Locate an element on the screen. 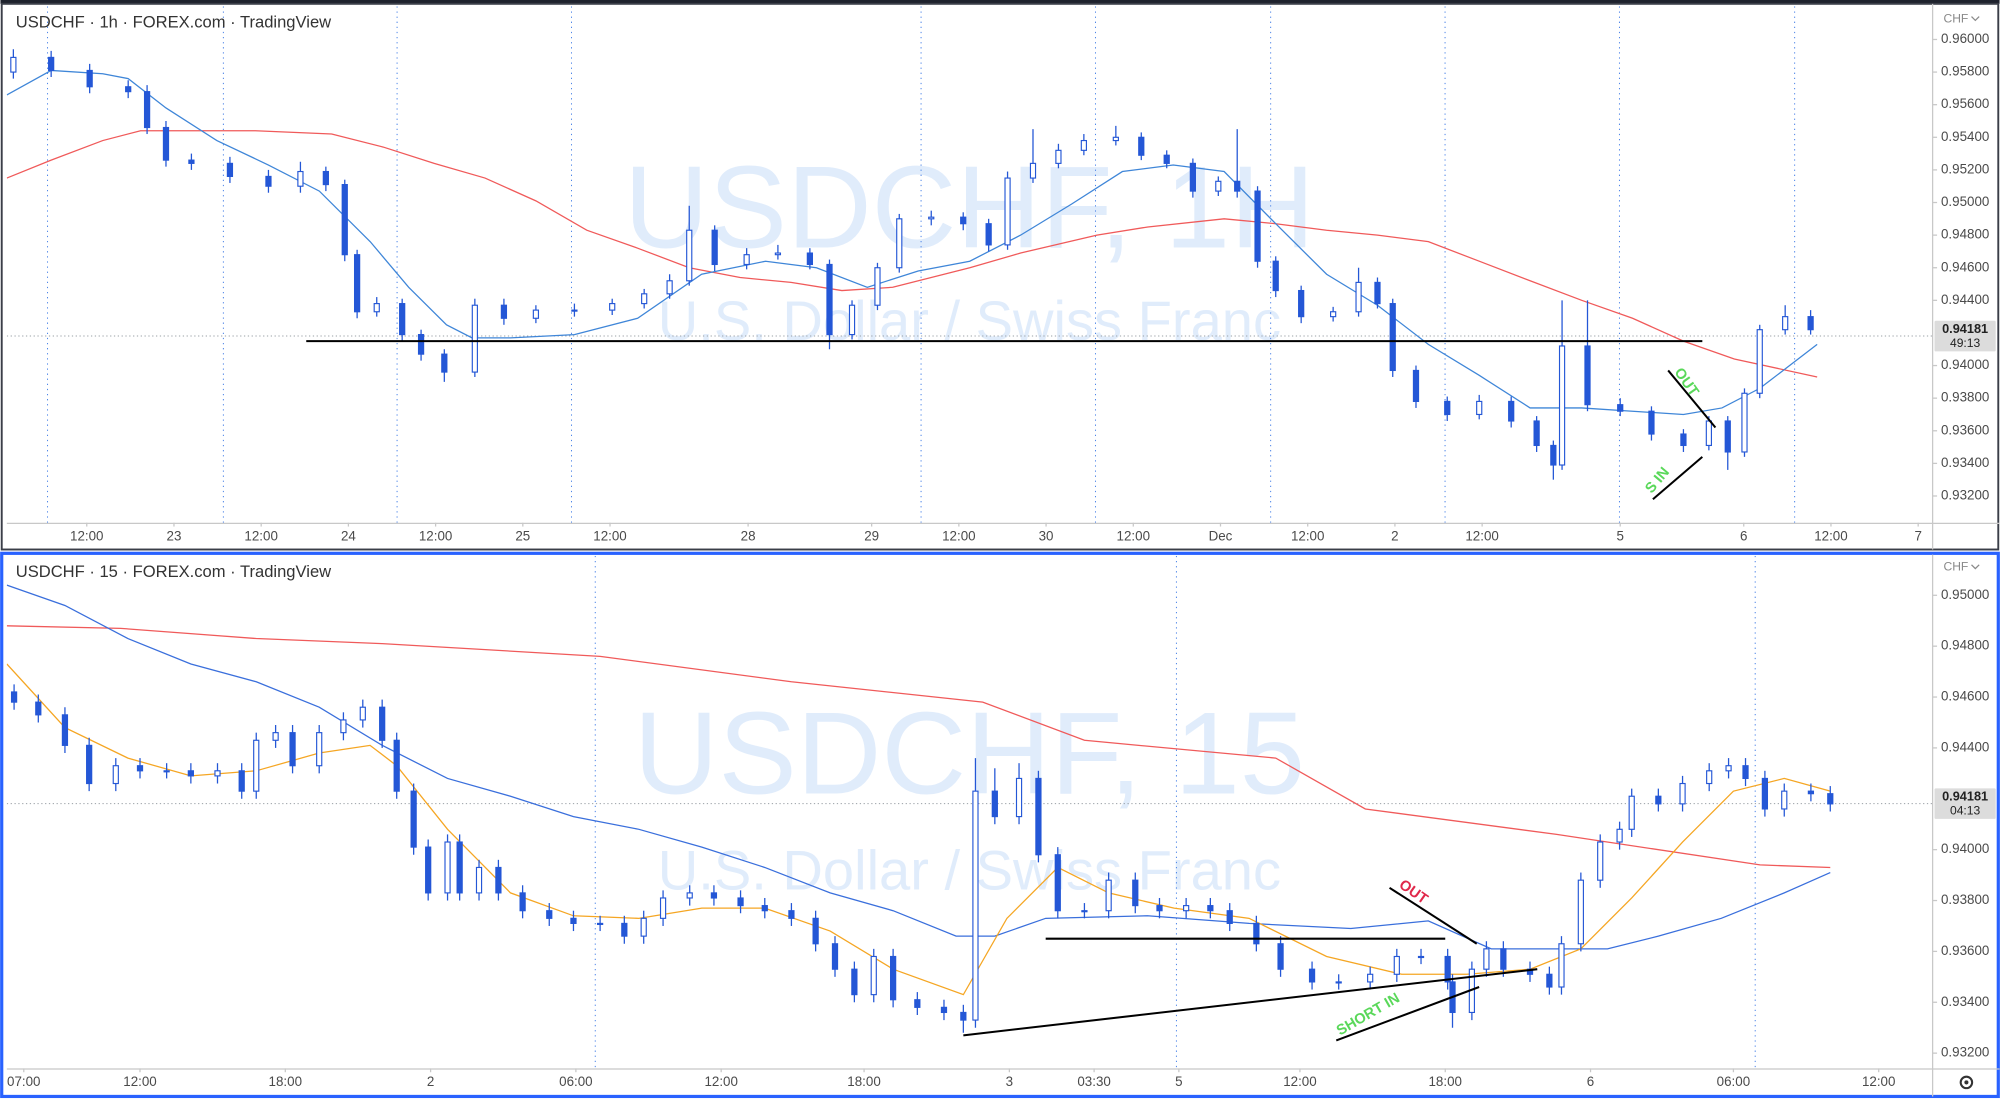 The width and height of the screenshot is (2000, 1099). watermark-symbol: USDCHF, 1H is located at coordinates (969, 207).